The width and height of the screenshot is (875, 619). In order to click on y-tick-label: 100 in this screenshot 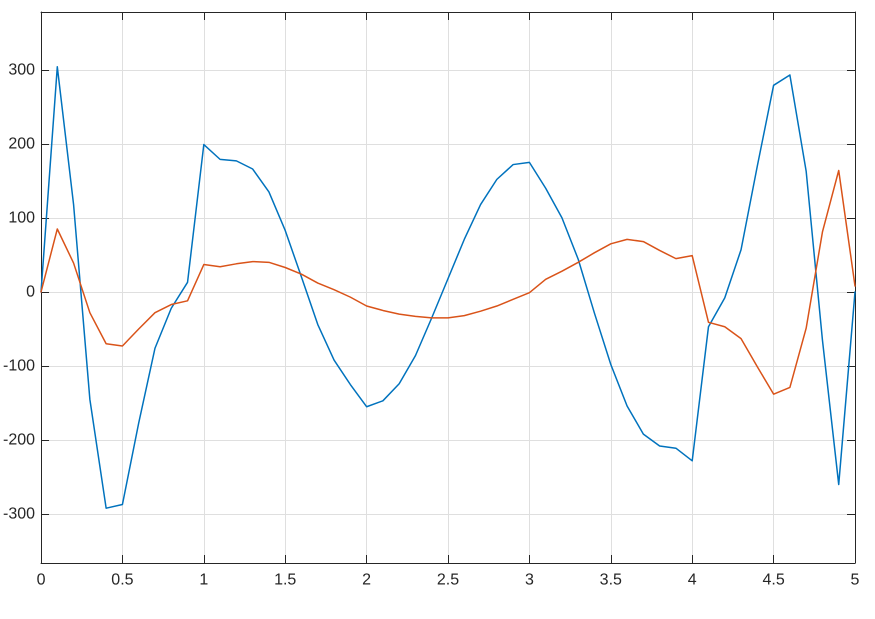, I will do `click(22, 217)`.